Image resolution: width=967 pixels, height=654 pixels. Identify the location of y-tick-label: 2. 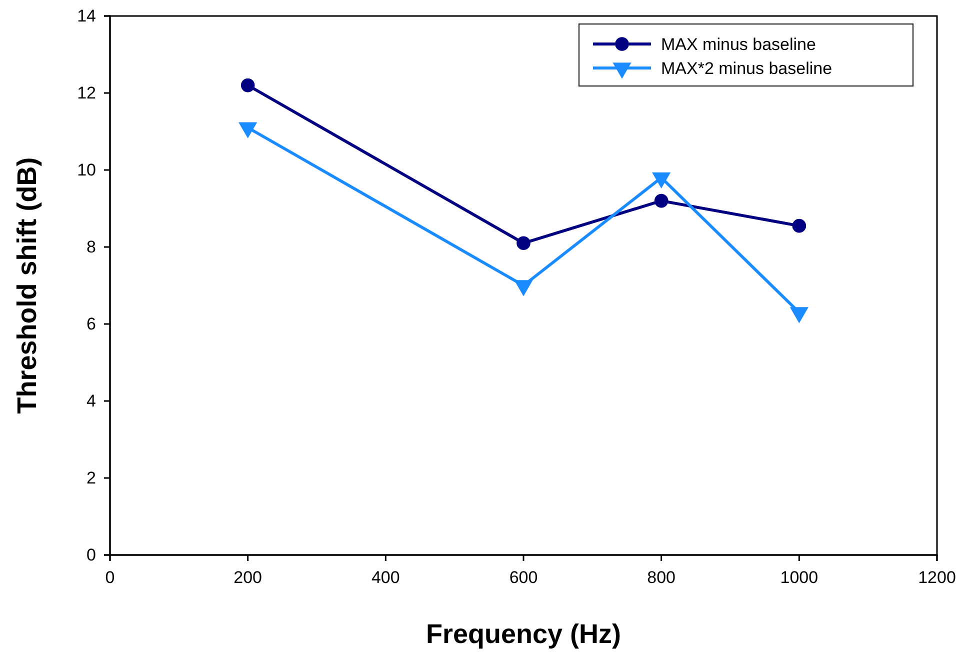
(91, 478).